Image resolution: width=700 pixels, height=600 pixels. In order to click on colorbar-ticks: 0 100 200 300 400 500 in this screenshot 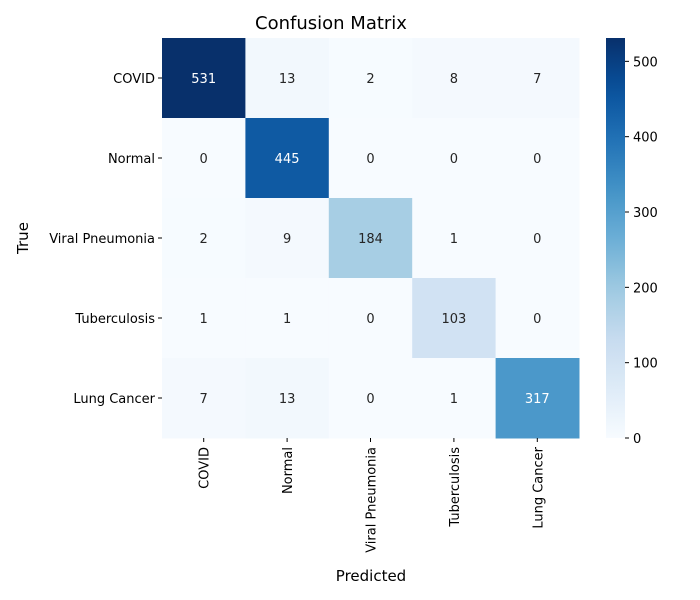, I will do `click(641, 251)`.